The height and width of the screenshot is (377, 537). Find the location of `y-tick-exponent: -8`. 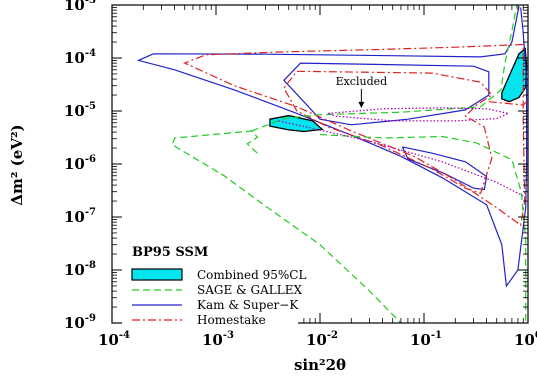

y-tick-exponent: -8 is located at coordinates (90, 265).